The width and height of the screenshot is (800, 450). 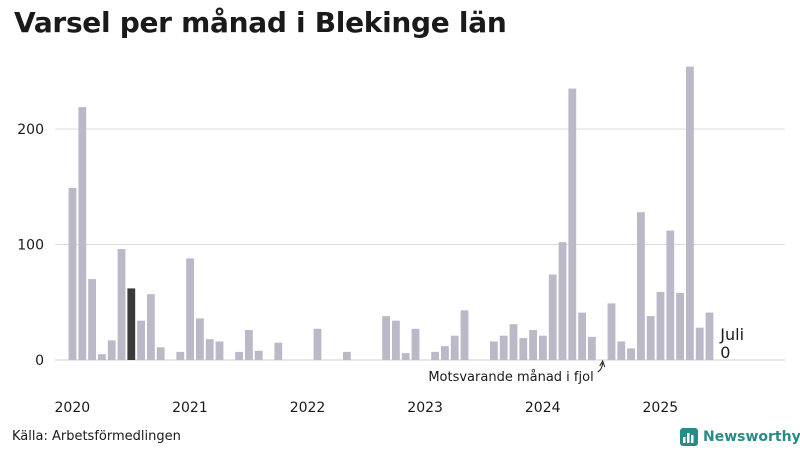 I want to click on x-tick-label: 2021, so click(x=190, y=408).